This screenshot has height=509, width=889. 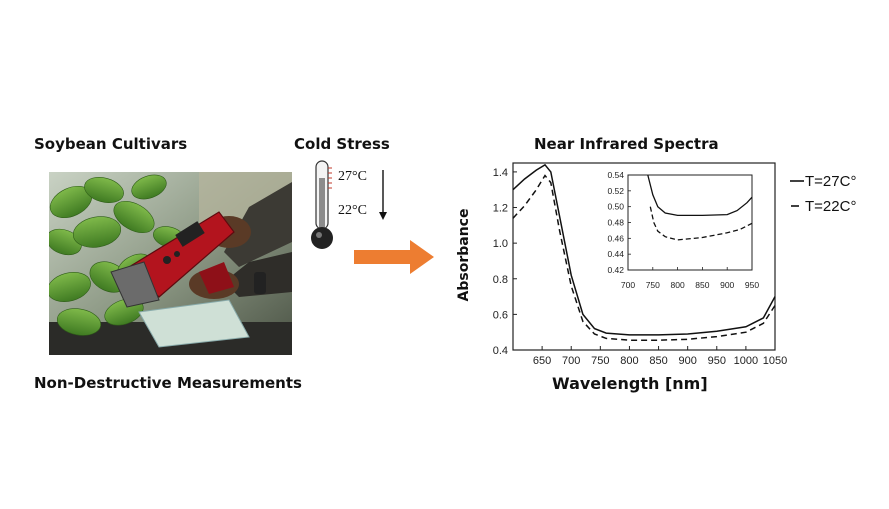 What do you see at coordinates (626, 144) in the screenshot?
I see `nir-spectra-title: Near Infrared Spectra` at bounding box center [626, 144].